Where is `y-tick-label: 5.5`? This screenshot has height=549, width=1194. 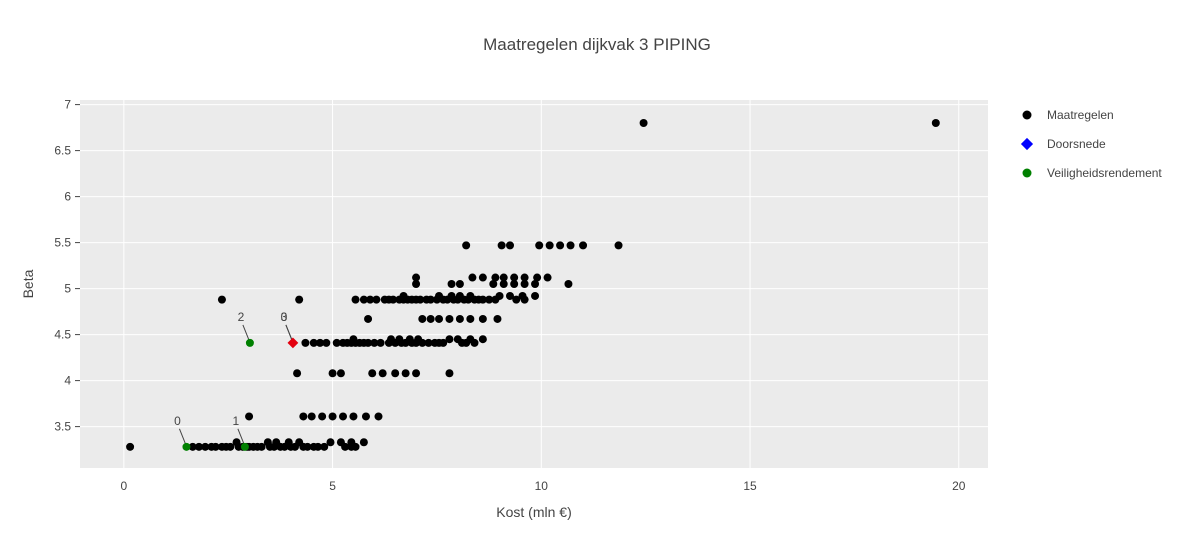 y-tick-label: 5.5 is located at coordinates (62, 243).